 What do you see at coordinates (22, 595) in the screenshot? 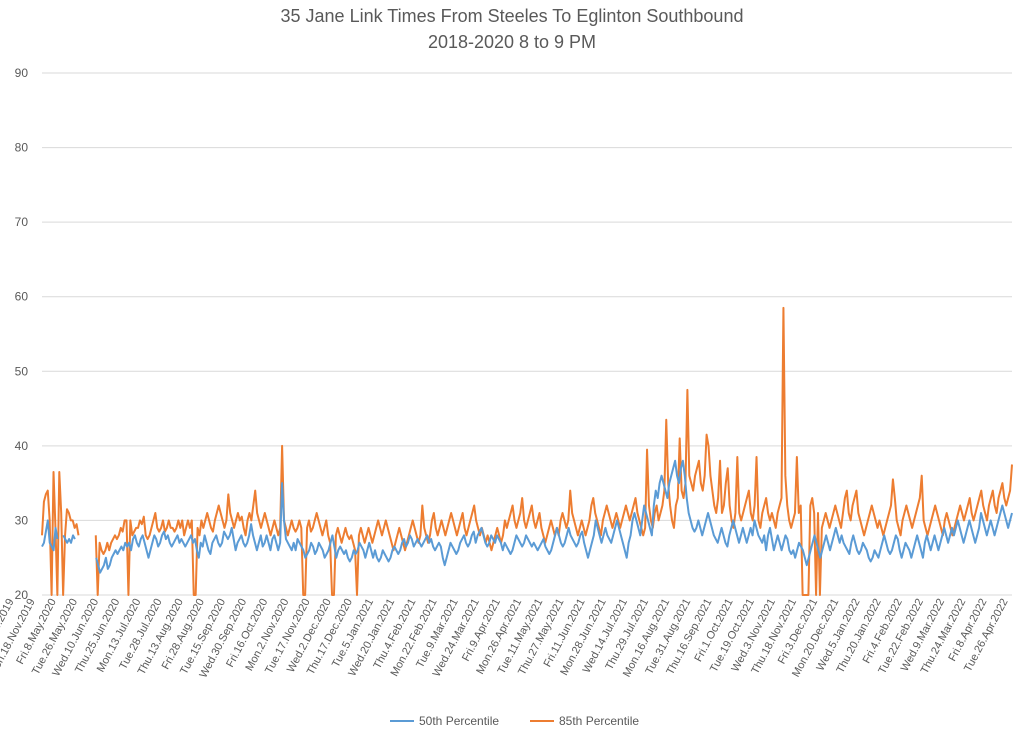
I see `y-tick-label: 20` at bounding box center [22, 595].